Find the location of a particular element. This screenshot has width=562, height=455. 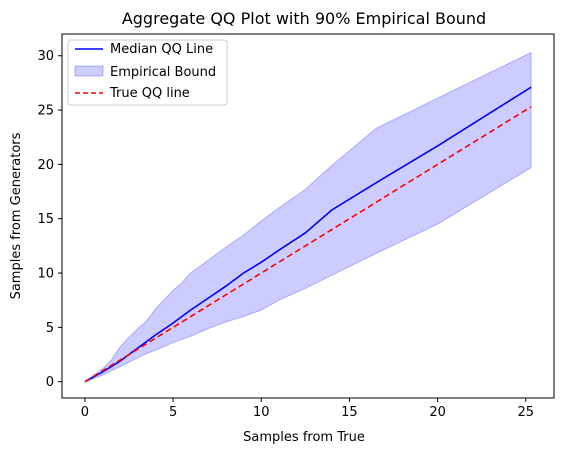

legend-median-label: Median QQ Line is located at coordinates (161, 49).